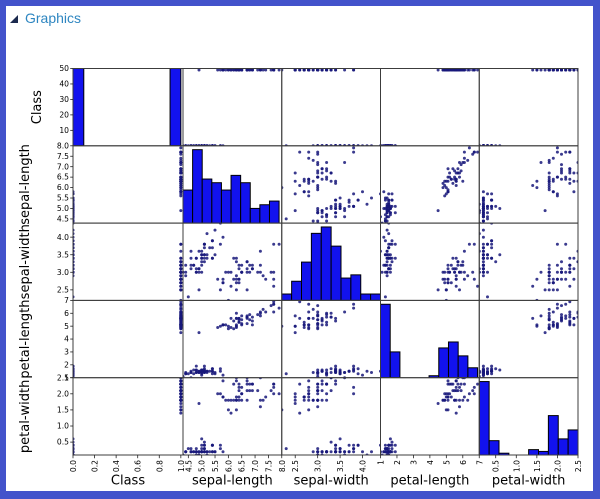 This screenshot has width=600, height=499. I want to click on y-tick-label: 7.0, so click(63, 166).